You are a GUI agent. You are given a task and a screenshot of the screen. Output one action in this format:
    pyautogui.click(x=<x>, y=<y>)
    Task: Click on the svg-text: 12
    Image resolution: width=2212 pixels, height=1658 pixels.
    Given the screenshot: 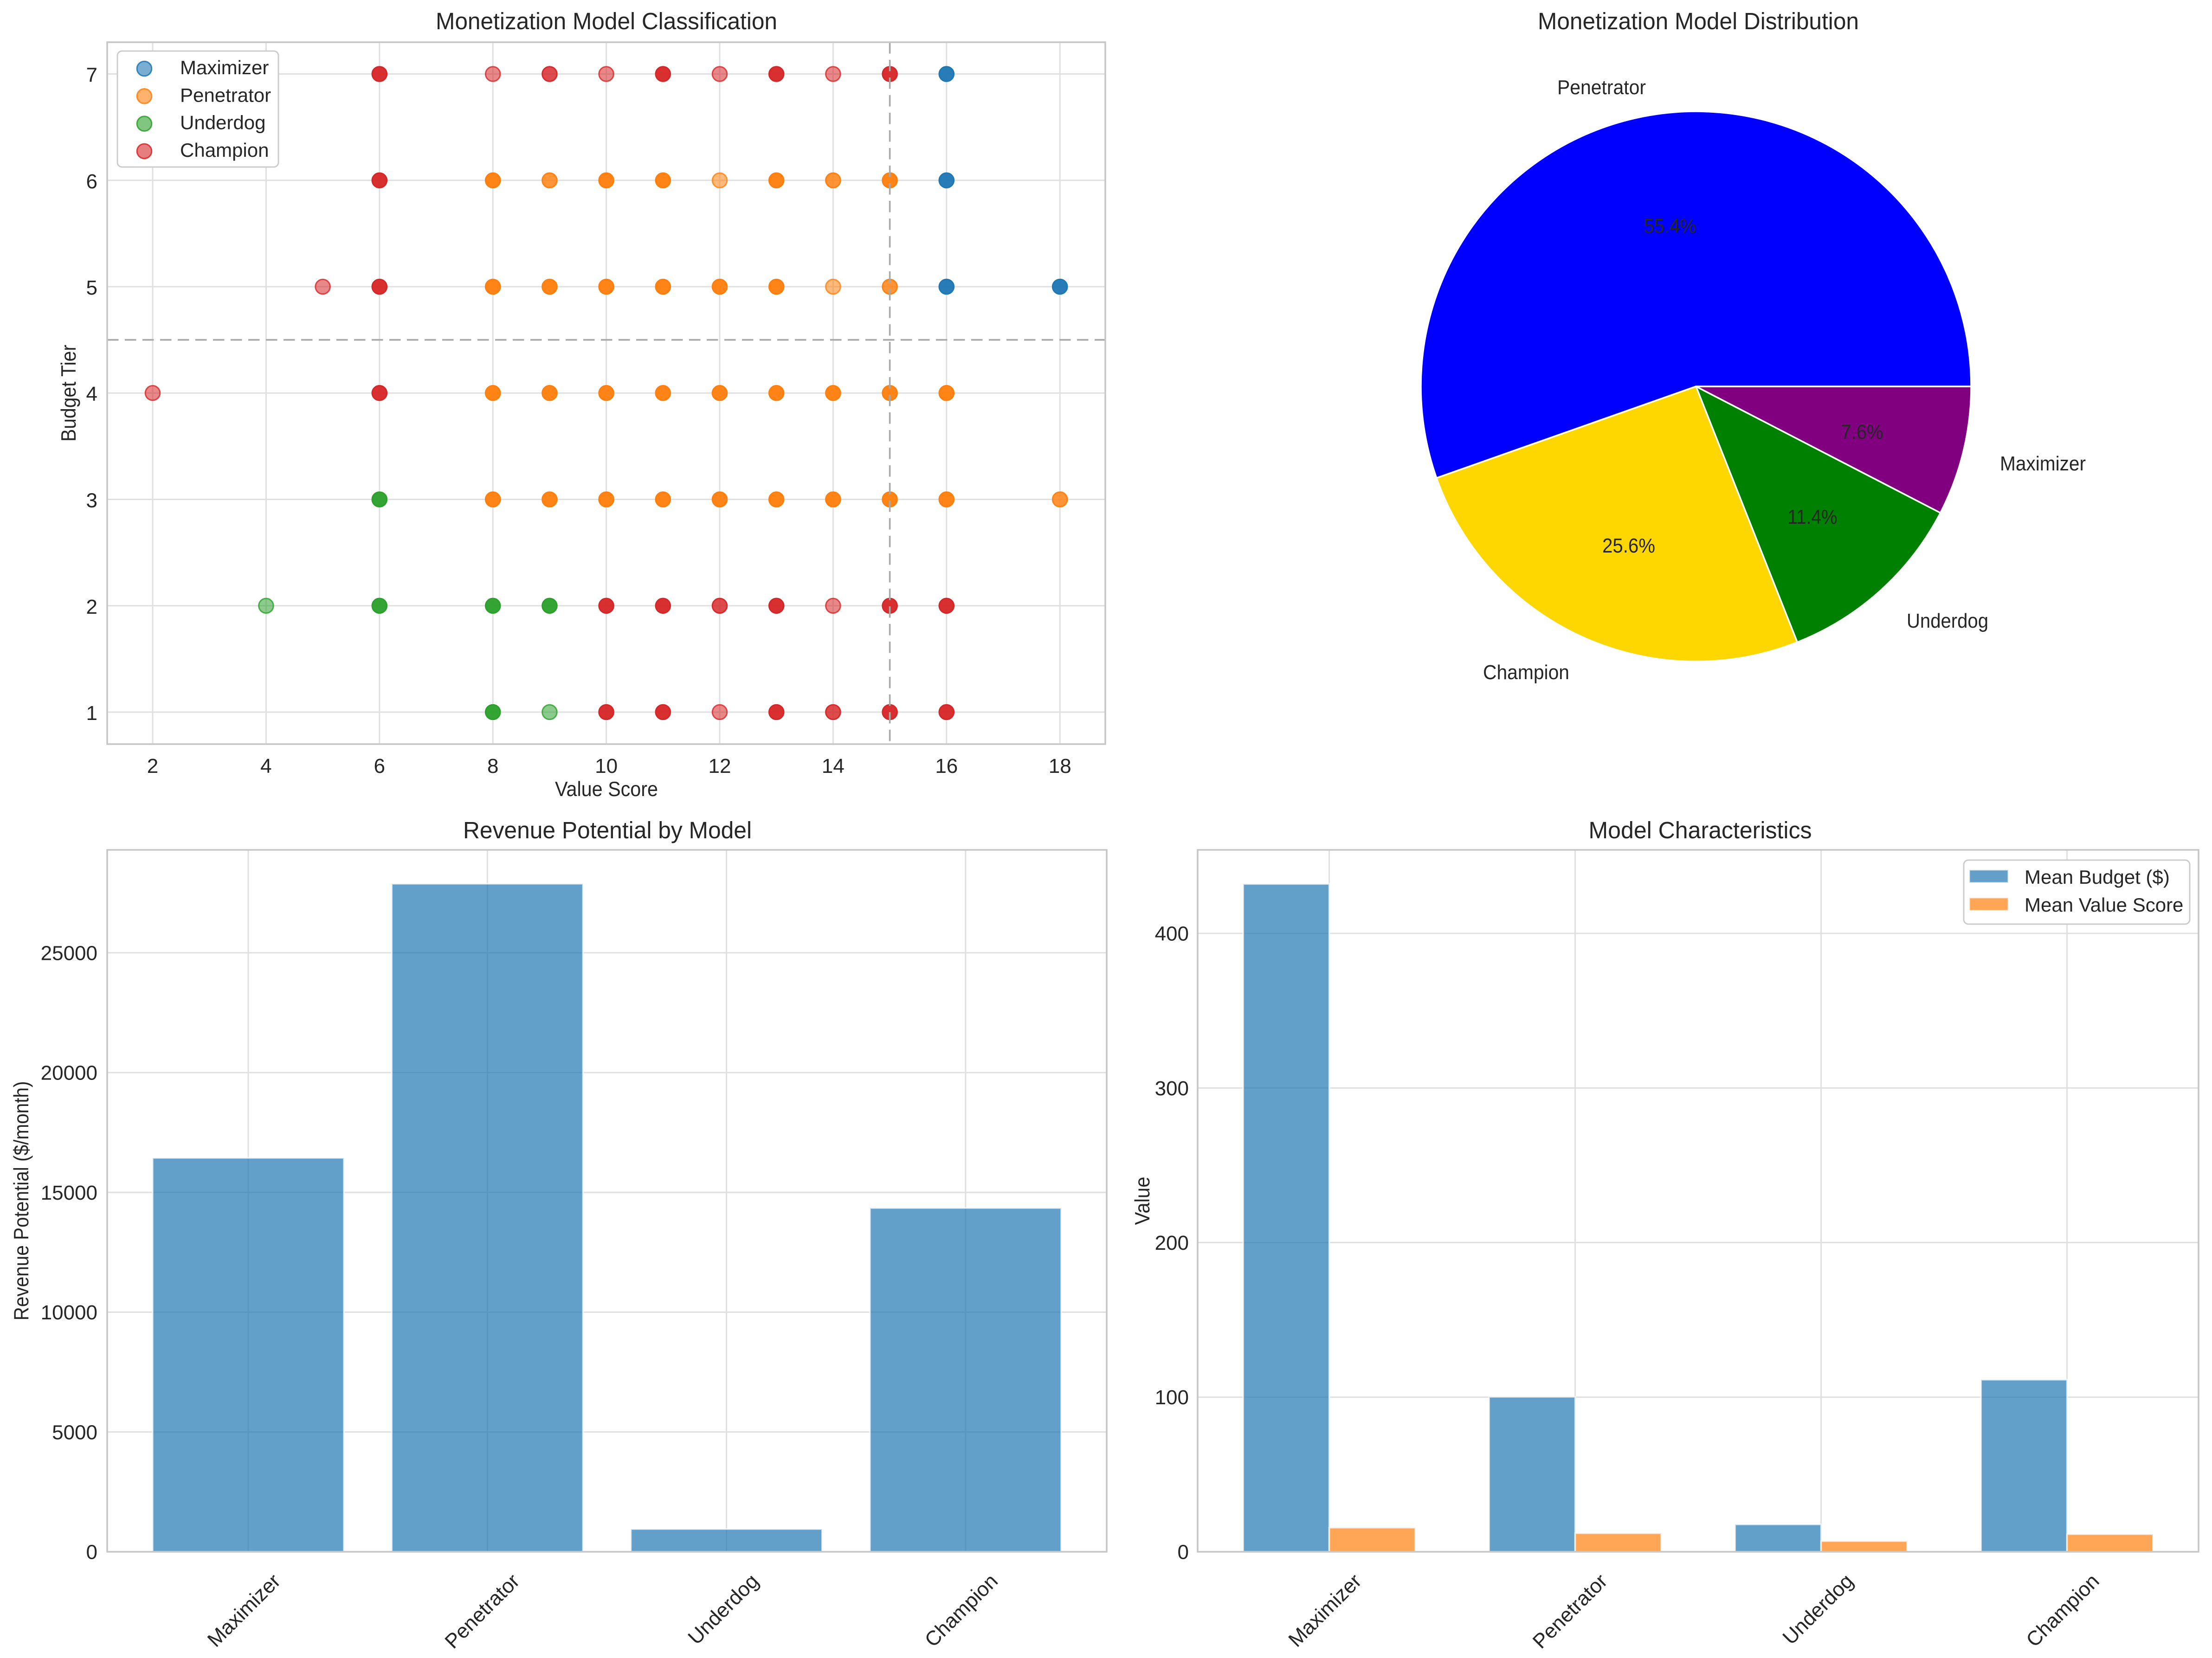 What is the action you would take?
    pyautogui.click(x=720, y=766)
    